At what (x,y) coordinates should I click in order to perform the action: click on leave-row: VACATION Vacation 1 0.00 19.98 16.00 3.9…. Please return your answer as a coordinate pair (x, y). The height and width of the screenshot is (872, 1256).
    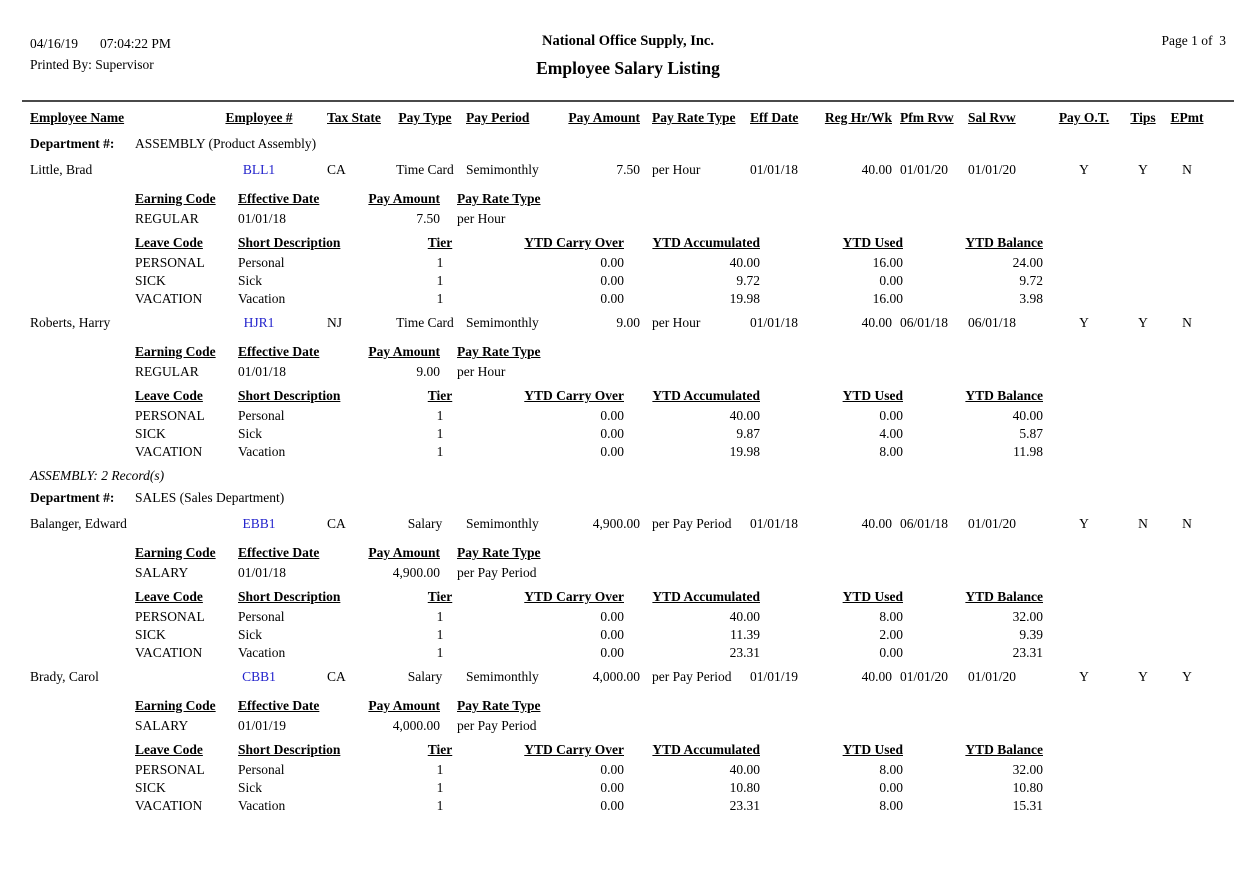
    Looking at the image, I should click on (628, 300).